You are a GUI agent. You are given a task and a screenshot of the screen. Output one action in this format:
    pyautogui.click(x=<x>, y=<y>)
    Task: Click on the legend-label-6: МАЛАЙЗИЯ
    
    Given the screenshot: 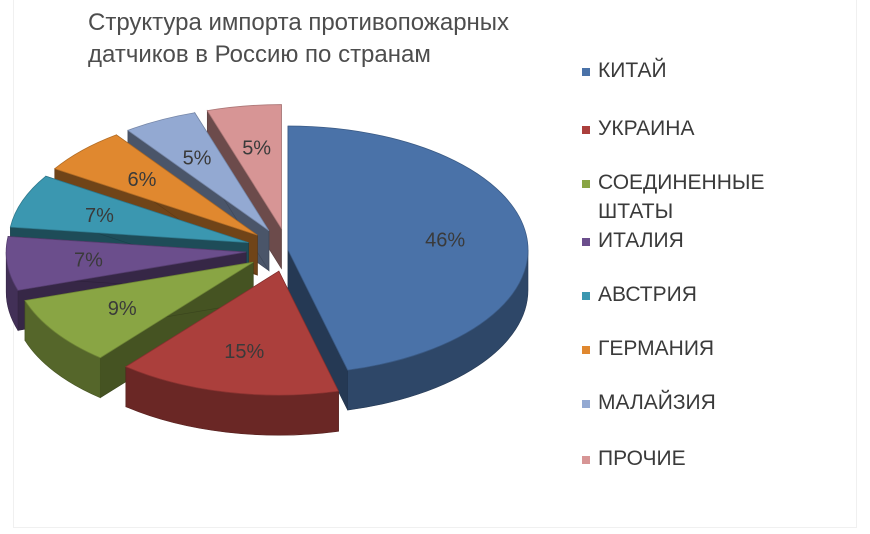 What is the action you would take?
    pyautogui.click(x=657, y=402)
    